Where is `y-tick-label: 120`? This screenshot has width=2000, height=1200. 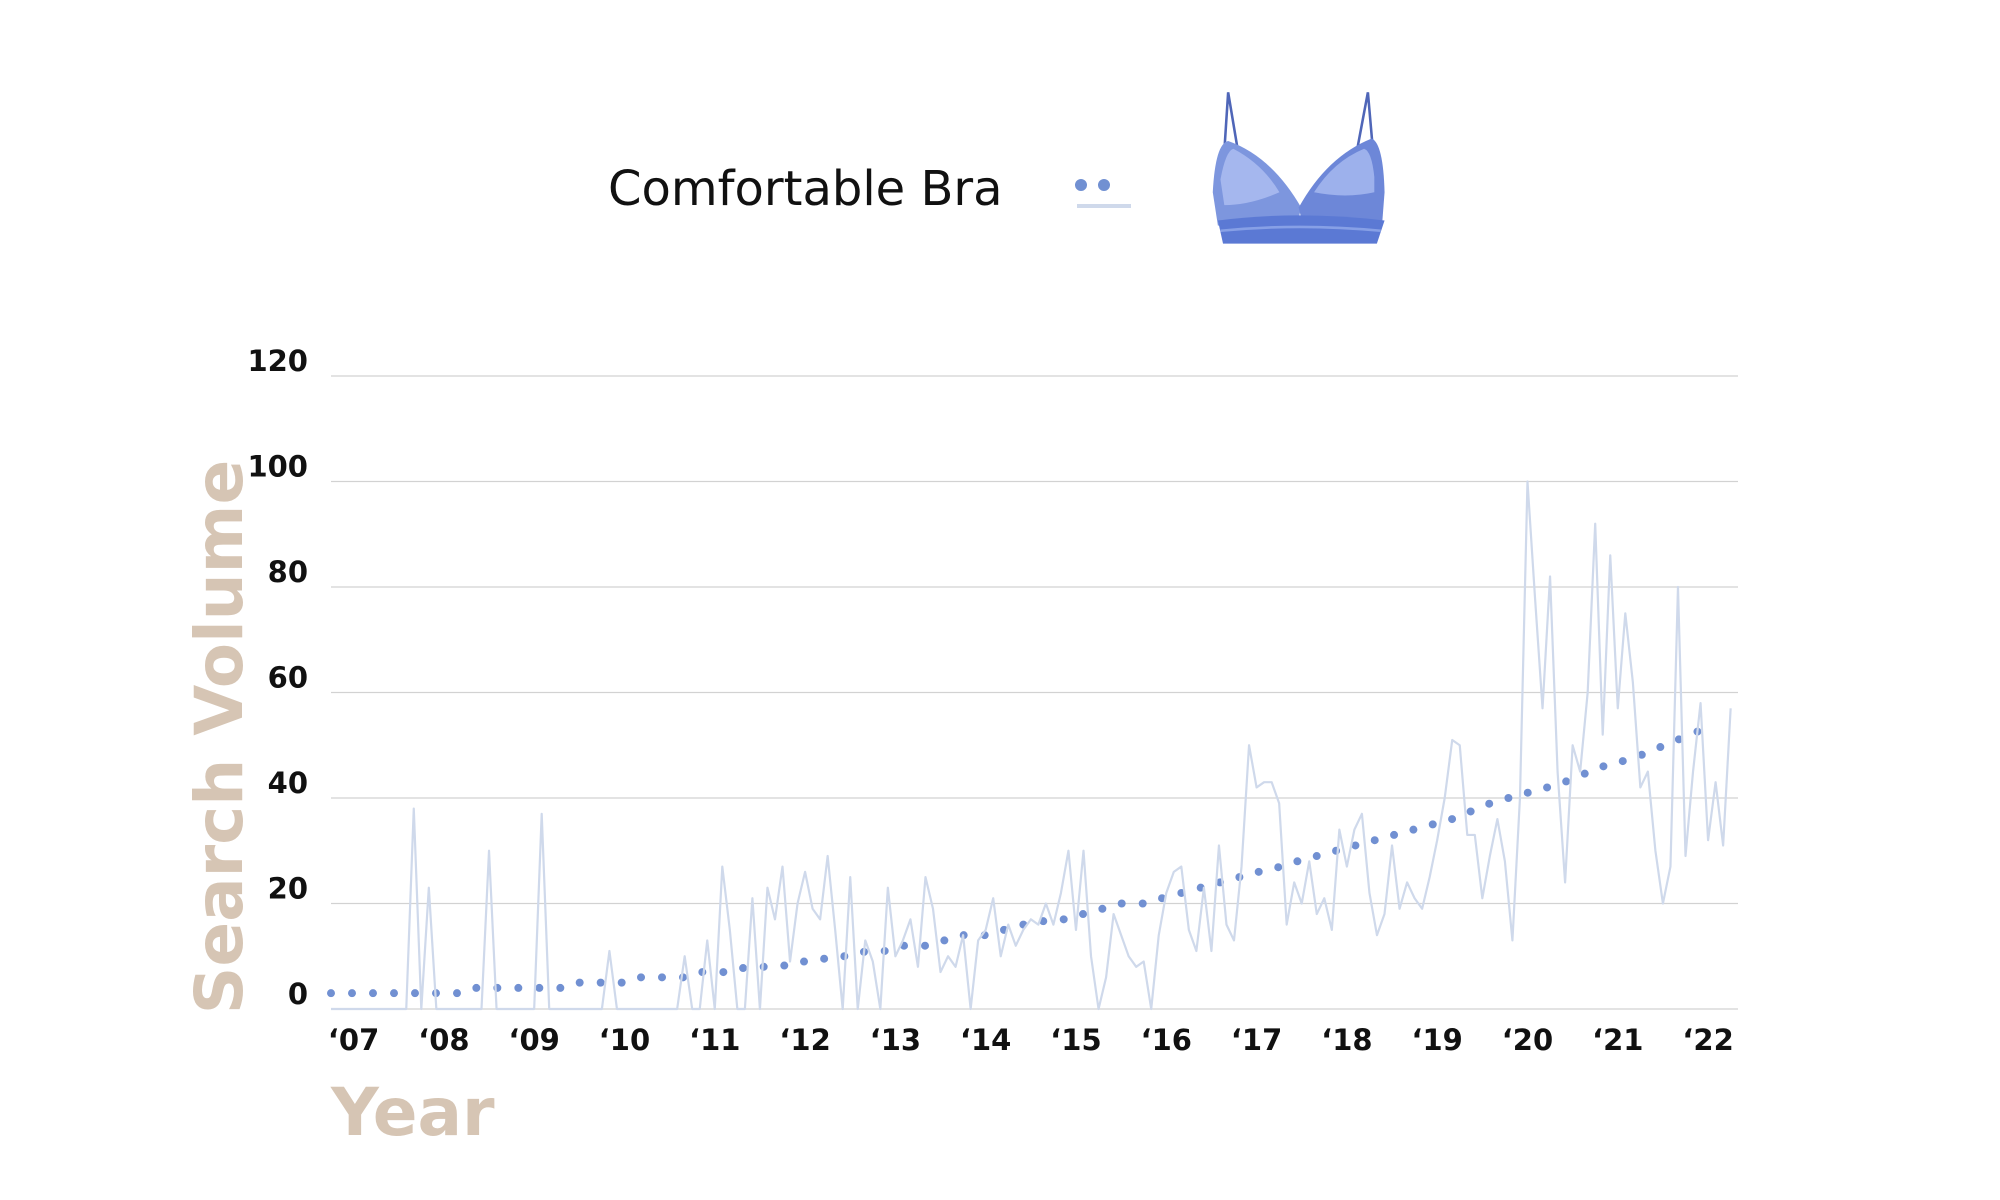
y-tick-label: 120 is located at coordinates (277, 361).